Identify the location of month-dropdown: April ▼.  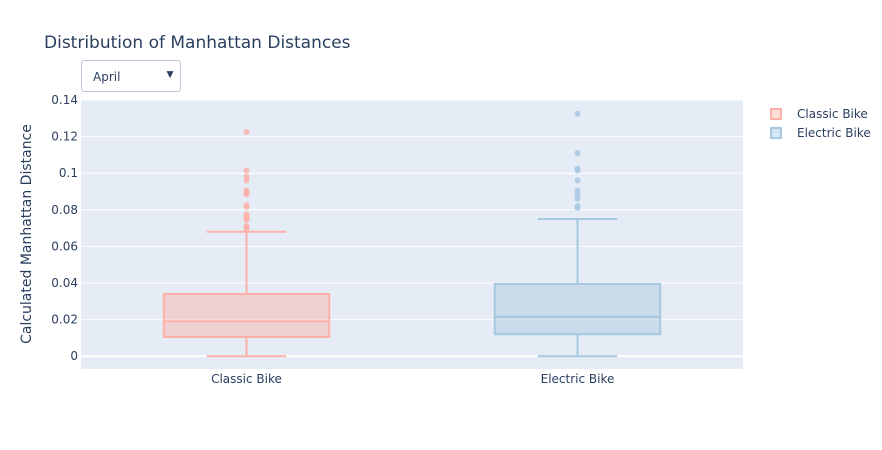
(131, 76).